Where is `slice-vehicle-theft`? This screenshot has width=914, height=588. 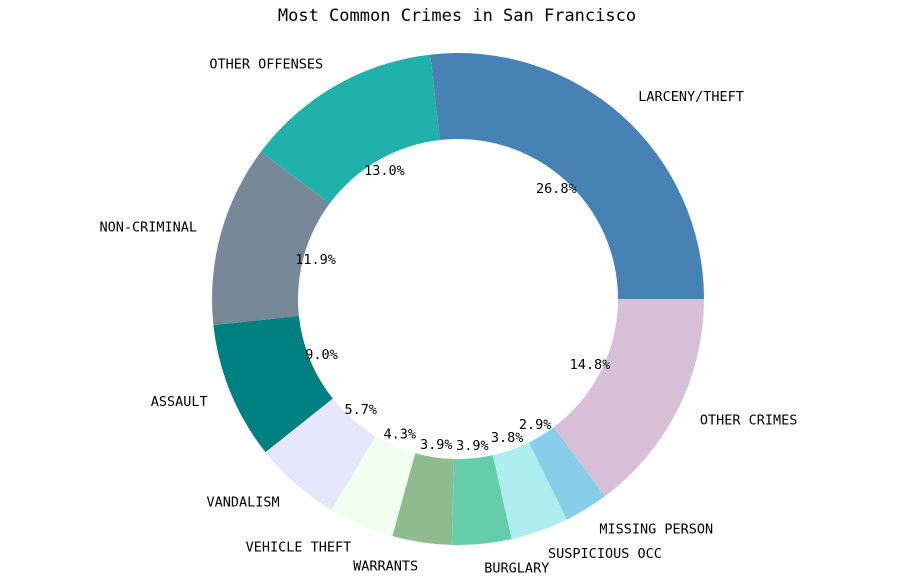 slice-vehicle-theft is located at coordinates (373, 486).